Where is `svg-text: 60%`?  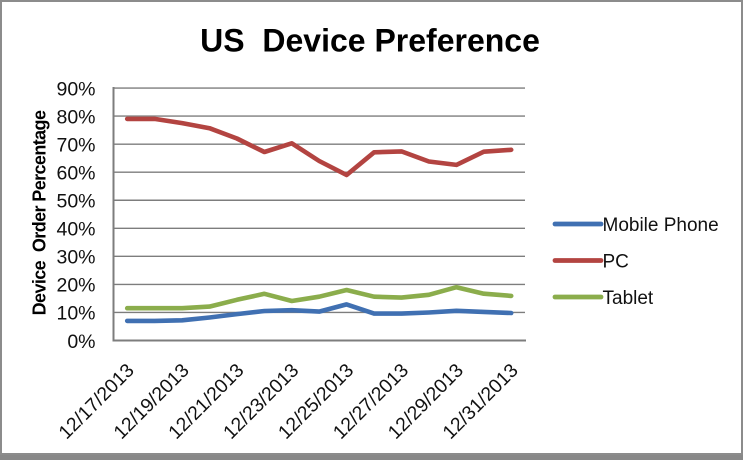 svg-text: 60% is located at coordinates (75, 174).